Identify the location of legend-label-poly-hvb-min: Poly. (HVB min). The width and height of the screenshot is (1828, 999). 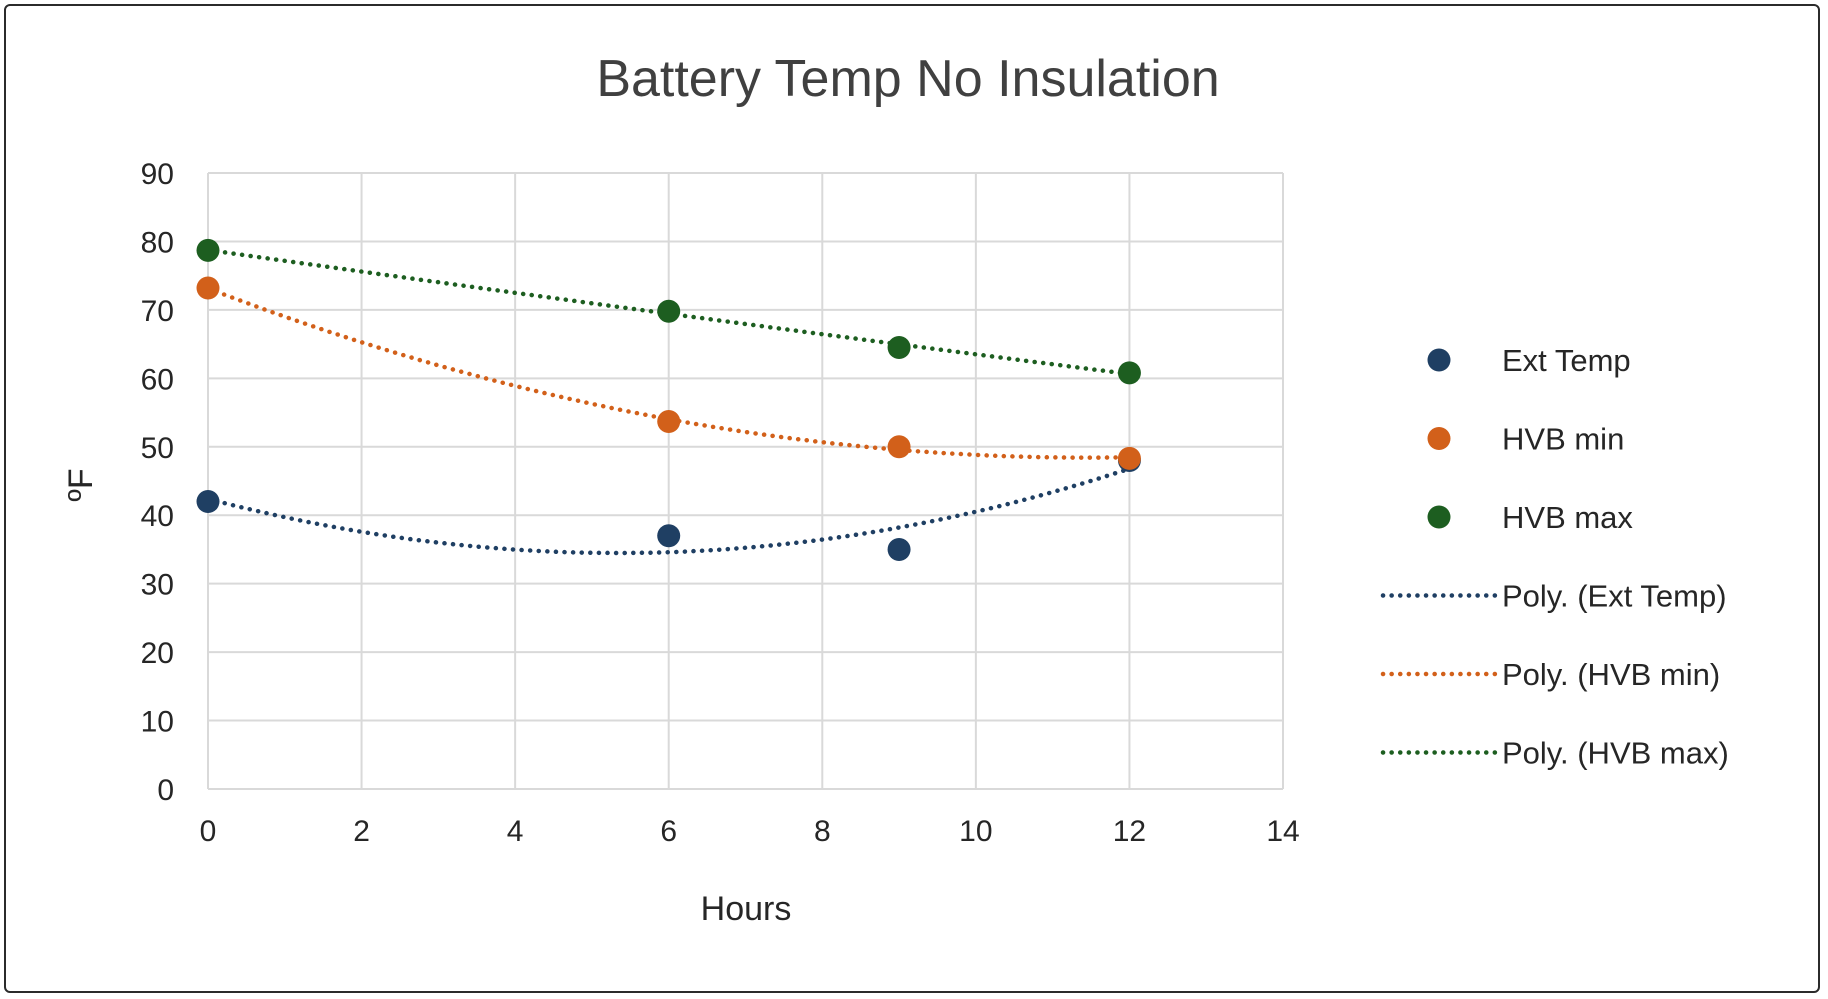
(1611, 674).